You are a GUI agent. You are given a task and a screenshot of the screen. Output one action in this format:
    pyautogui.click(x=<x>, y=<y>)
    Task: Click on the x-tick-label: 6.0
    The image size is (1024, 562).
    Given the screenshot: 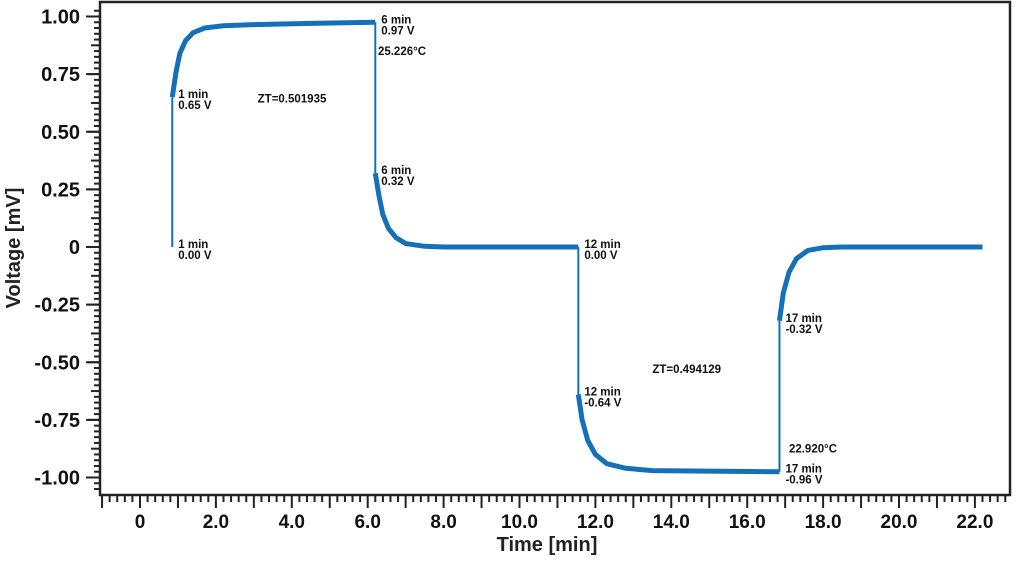 What is the action you would take?
    pyautogui.click(x=367, y=522)
    